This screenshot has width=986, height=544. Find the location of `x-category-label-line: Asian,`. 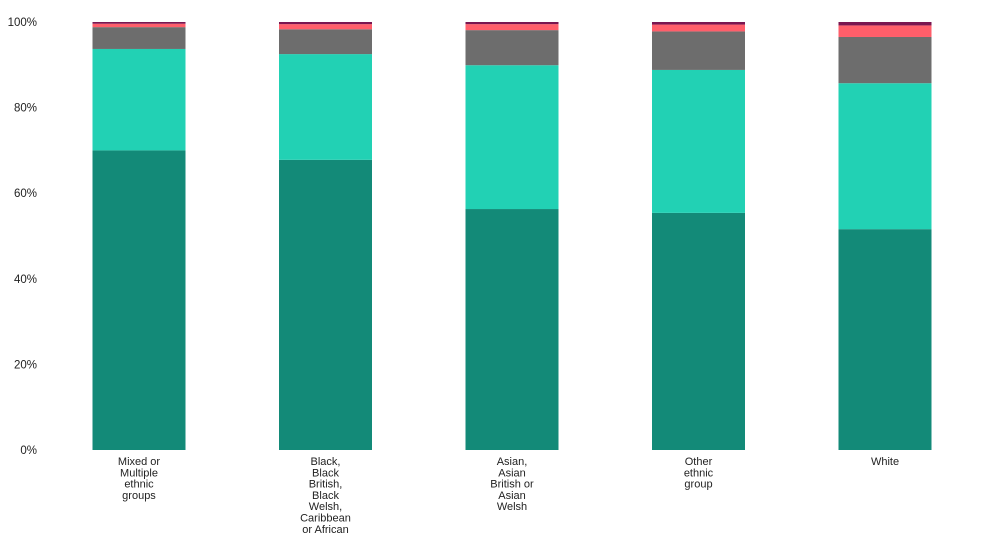

x-category-label-line: Asian, is located at coordinates (512, 462).